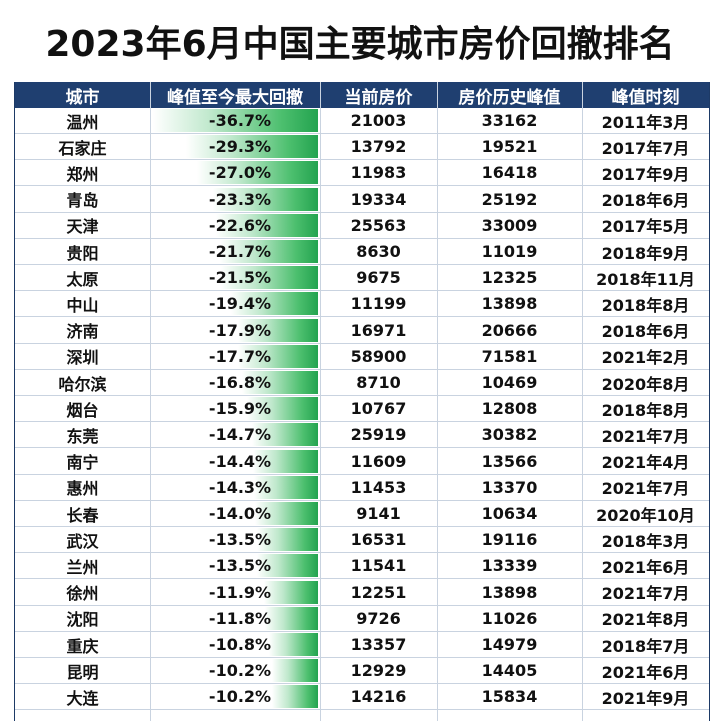  I want to click on header-current-price: 当前房价, so click(378, 97).